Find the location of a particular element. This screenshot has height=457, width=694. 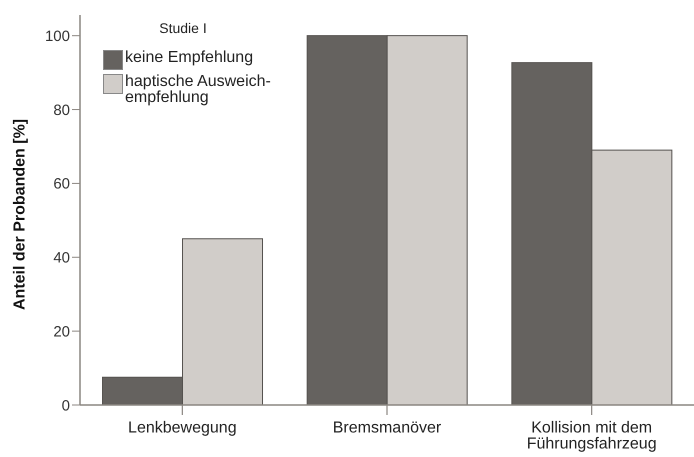

legend-title: Studie I is located at coordinates (183, 28).